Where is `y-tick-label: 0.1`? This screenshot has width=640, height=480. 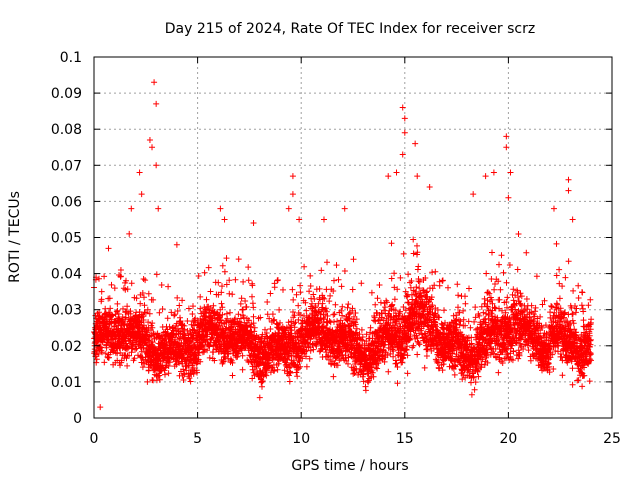 y-tick-label: 0.1 is located at coordinates (71, 58).